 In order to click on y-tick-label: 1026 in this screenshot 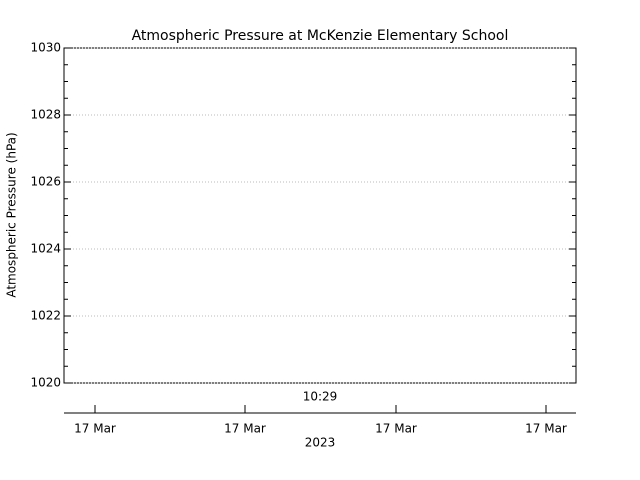, I will do `click(45, 182)`.